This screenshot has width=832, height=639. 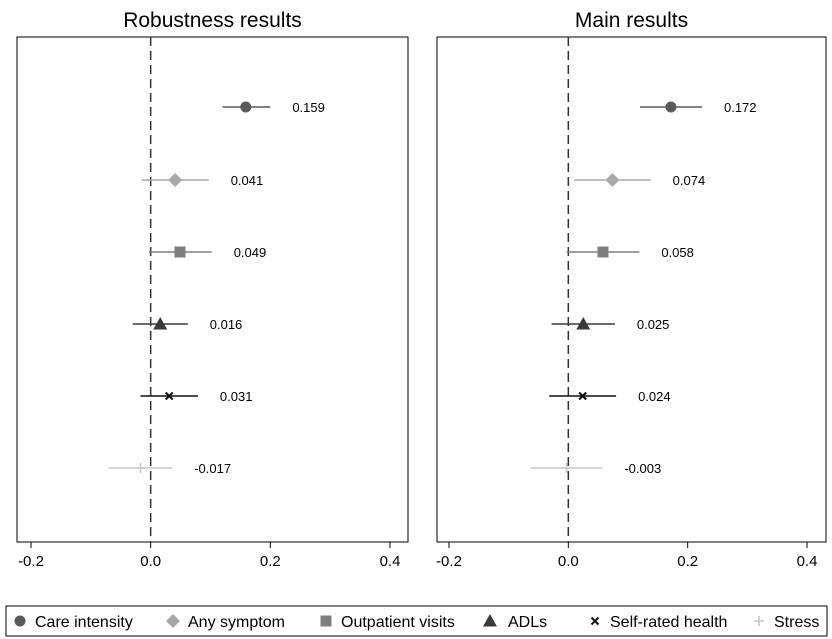 What do you see at coordinates (20, 621) in the screenshot?
I see `legend-marker-circle` at bounding box center [20, 621].